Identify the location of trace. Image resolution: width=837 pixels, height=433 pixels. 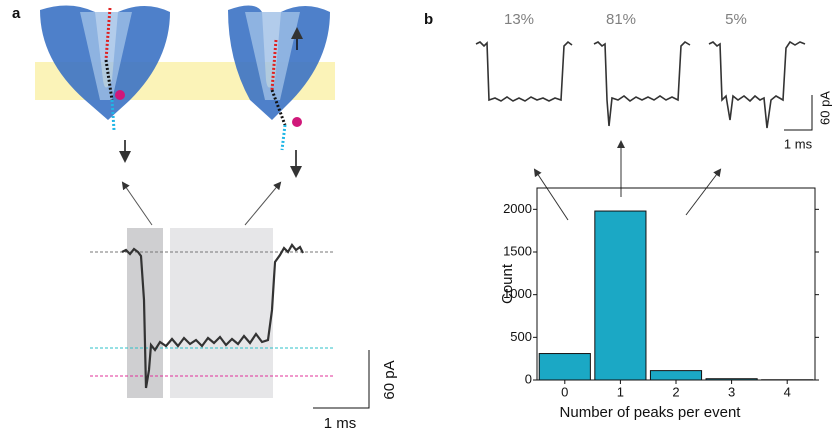
(212, 316).